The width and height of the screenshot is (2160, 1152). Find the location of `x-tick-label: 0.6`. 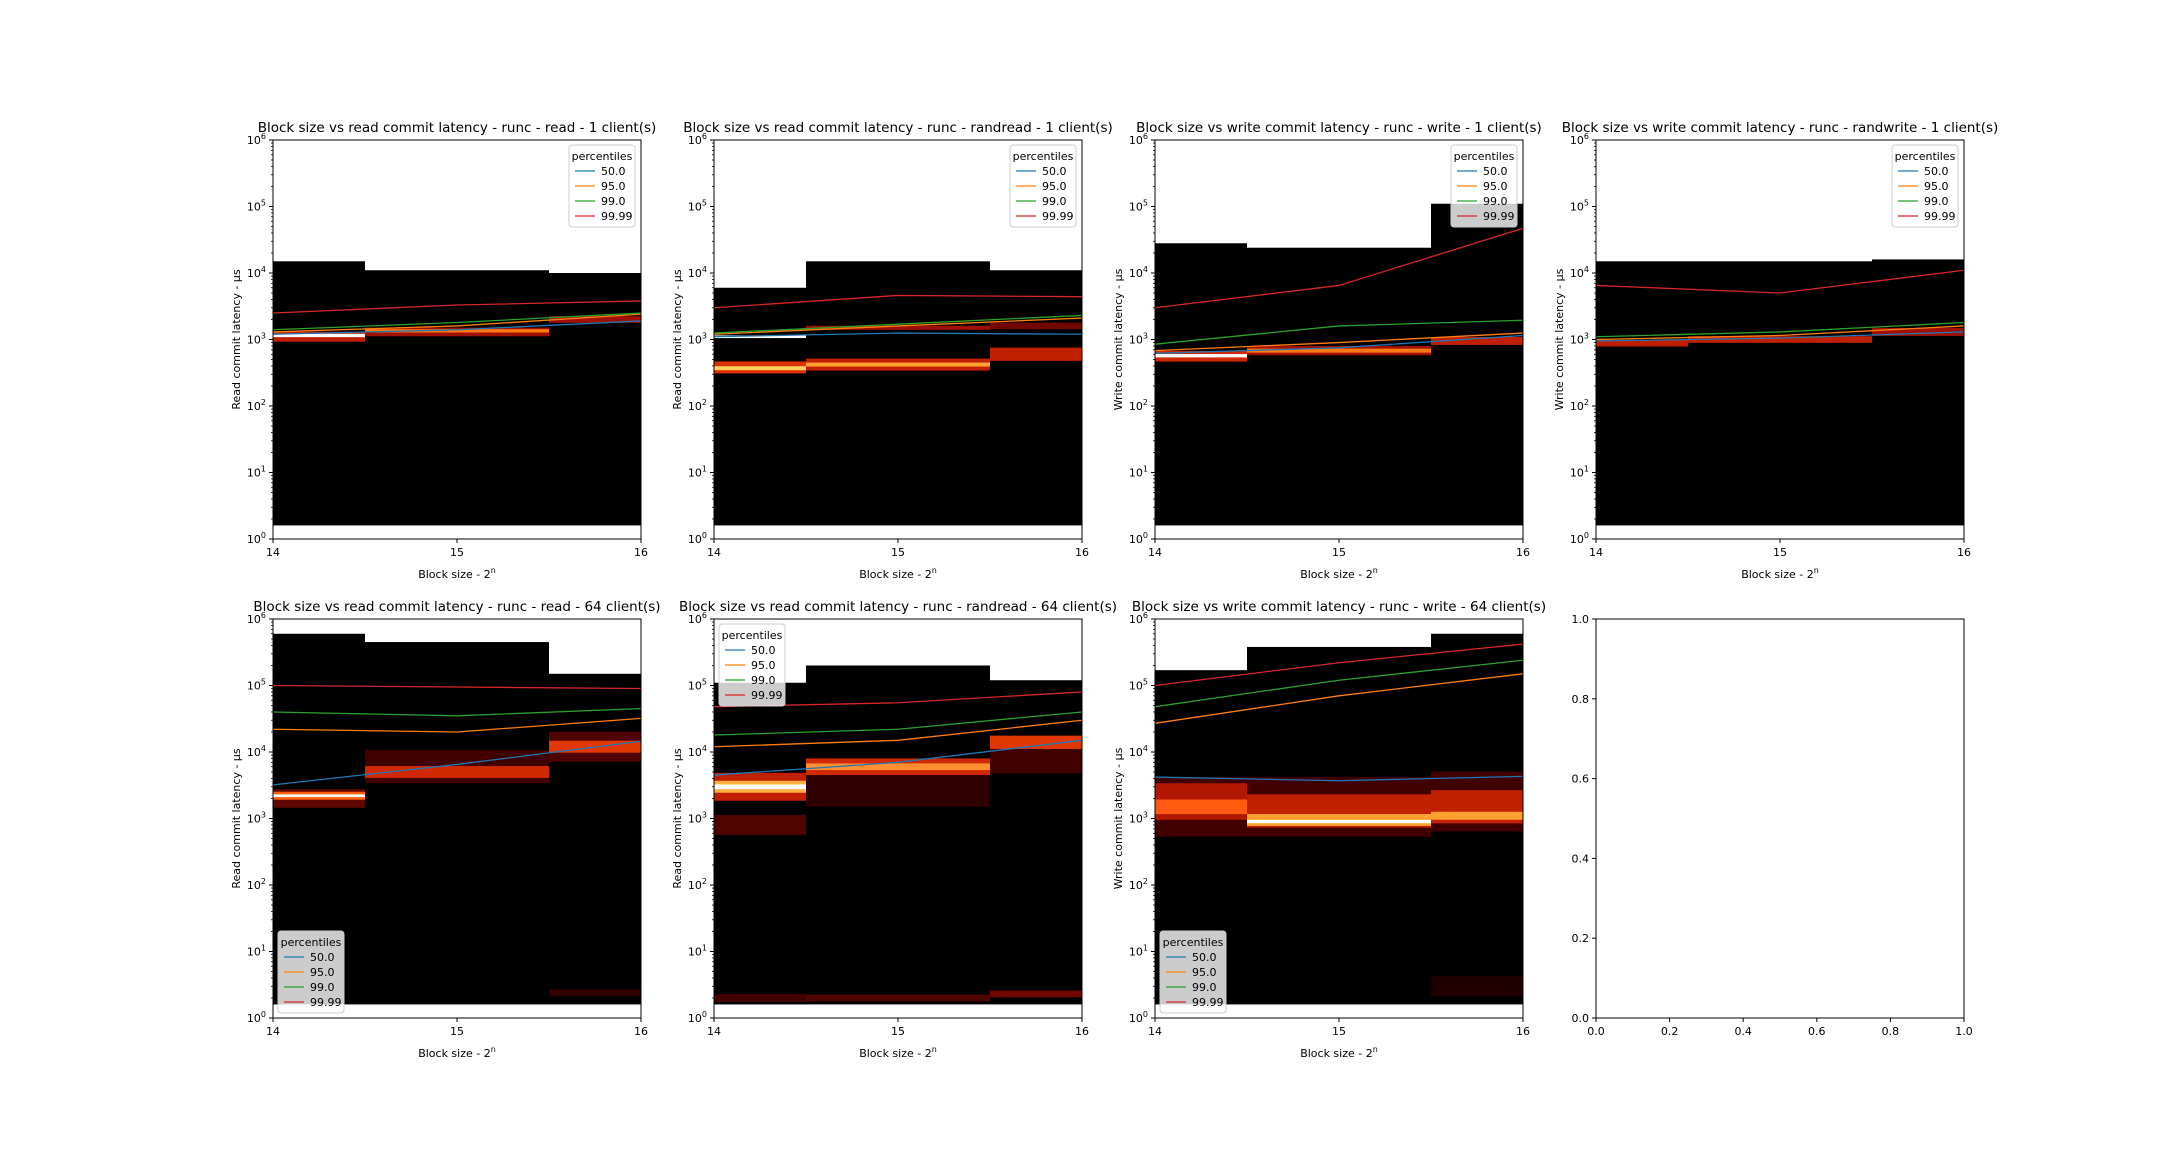

x-tick-label: 0.6 is located at coordinates (1817, 1031).